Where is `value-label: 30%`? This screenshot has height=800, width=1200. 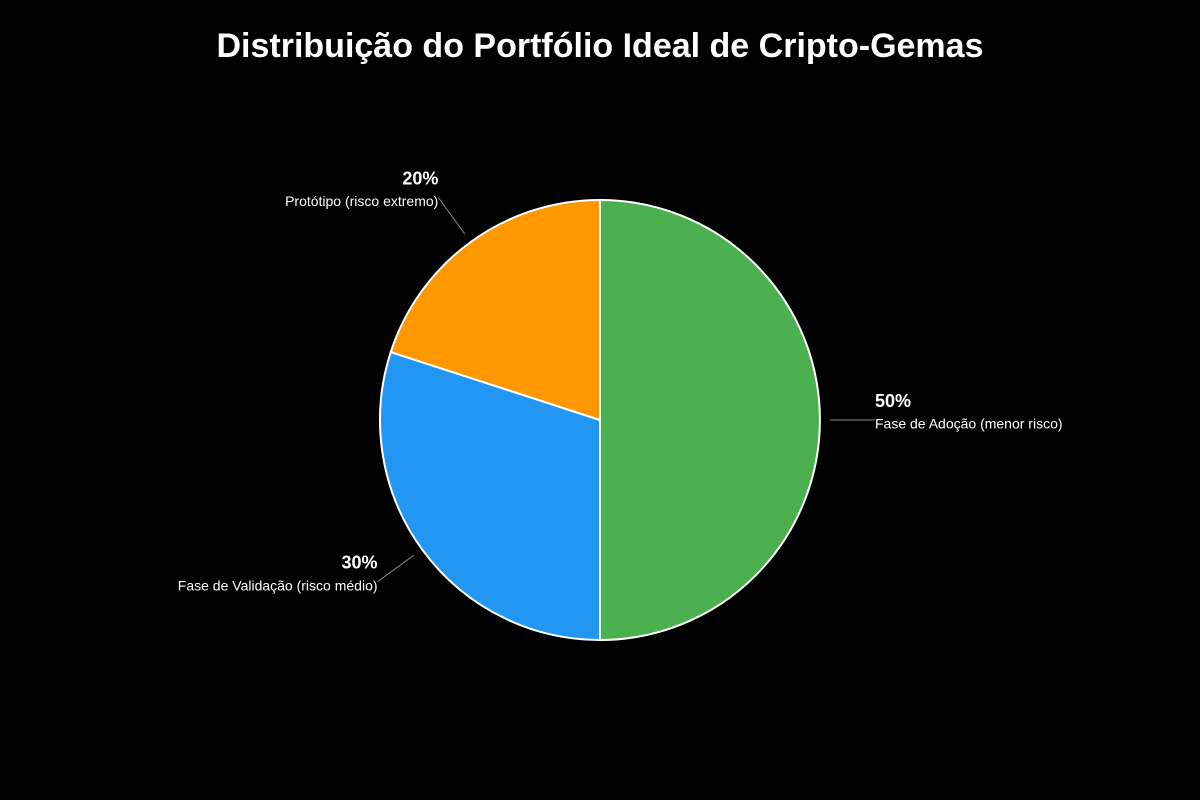 value-label: 30% is located at coordinates (359, 562).